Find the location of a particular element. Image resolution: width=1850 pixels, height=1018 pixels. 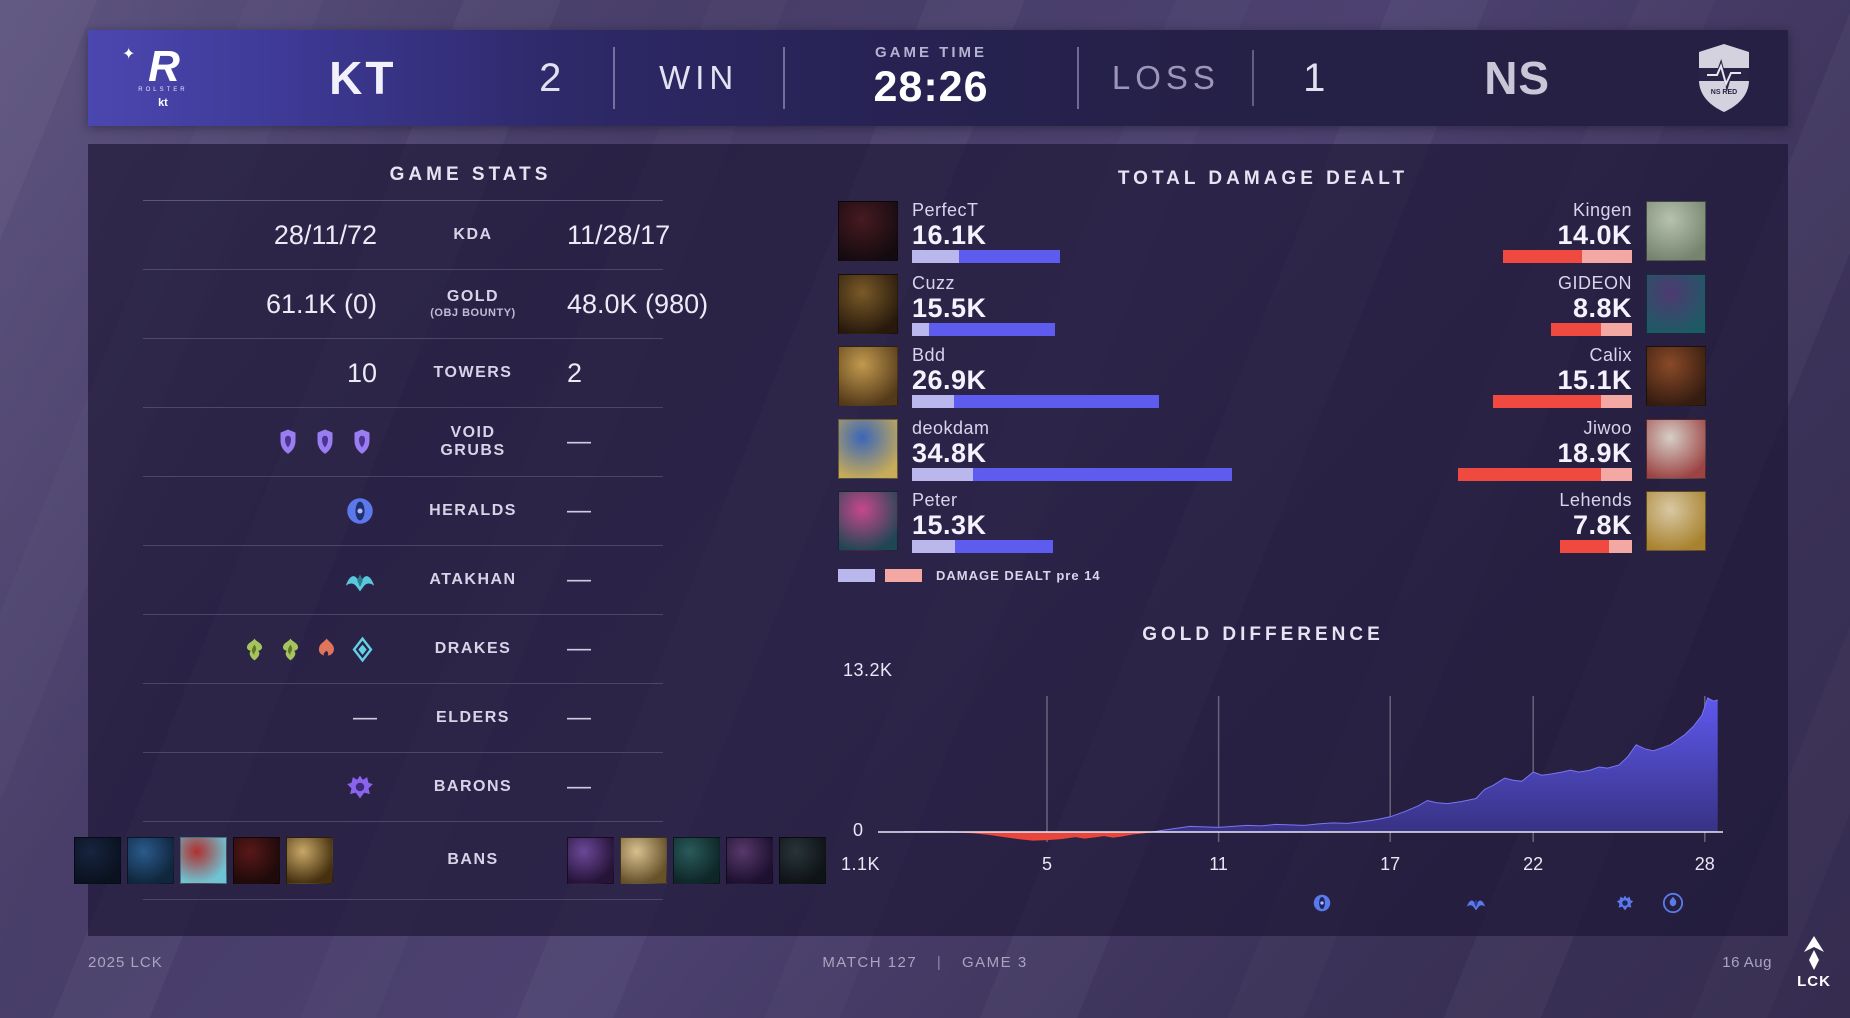

stat-row-towers: 10 TOWERS 2 is located at coordinates (403, 373).